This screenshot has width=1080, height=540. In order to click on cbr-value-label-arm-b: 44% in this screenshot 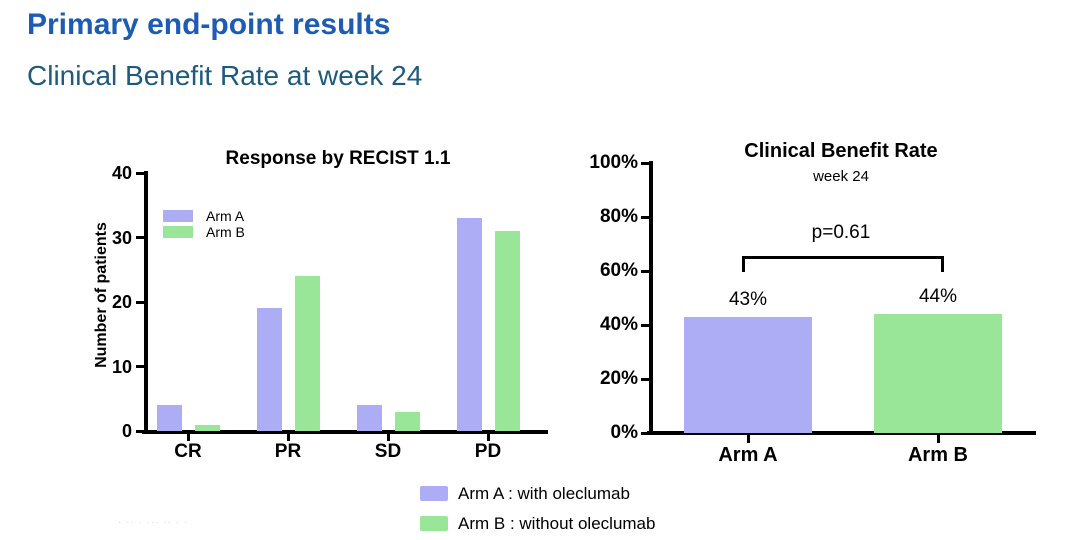, I will do `click(938, 297)`.